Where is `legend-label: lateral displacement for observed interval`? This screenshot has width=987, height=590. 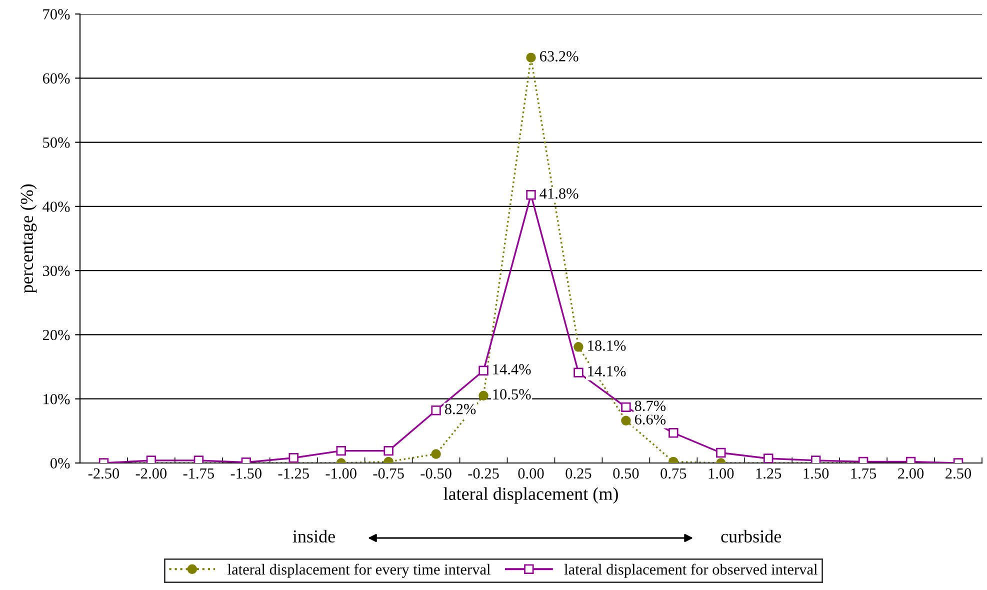
legend-label: lateral displacement for observed interval is located at coordinates (691, 571).